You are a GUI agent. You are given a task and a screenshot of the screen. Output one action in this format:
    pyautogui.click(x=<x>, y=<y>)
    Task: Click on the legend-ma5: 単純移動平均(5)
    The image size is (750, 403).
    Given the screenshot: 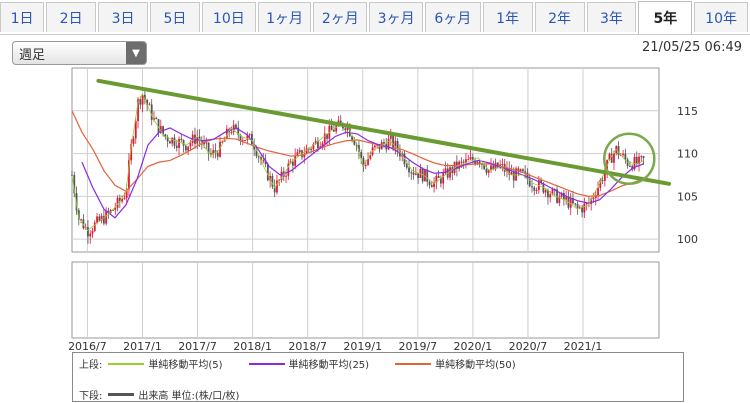 What is the action you would take?
    pyautogui.click(x=162, y=363)
    